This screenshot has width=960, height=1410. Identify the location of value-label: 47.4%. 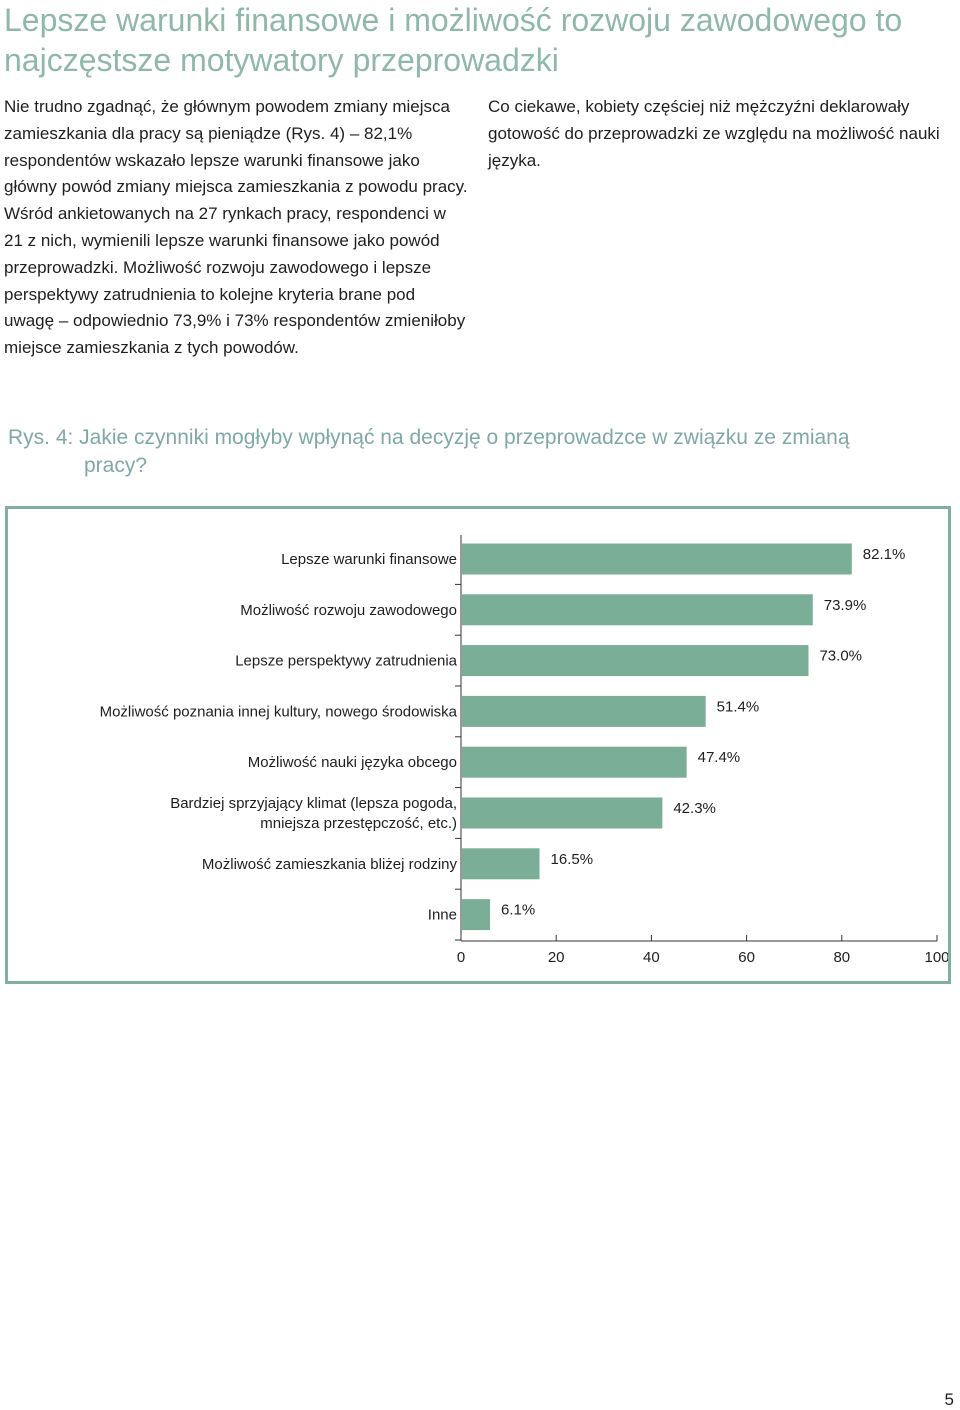
(719, 757).